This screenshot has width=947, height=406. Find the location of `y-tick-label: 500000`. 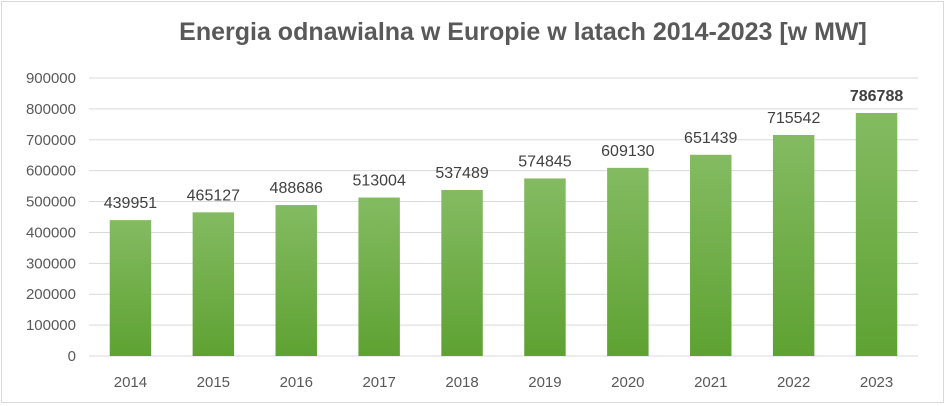

y-tick-label: 500000 is located at coordinates (51, 202).